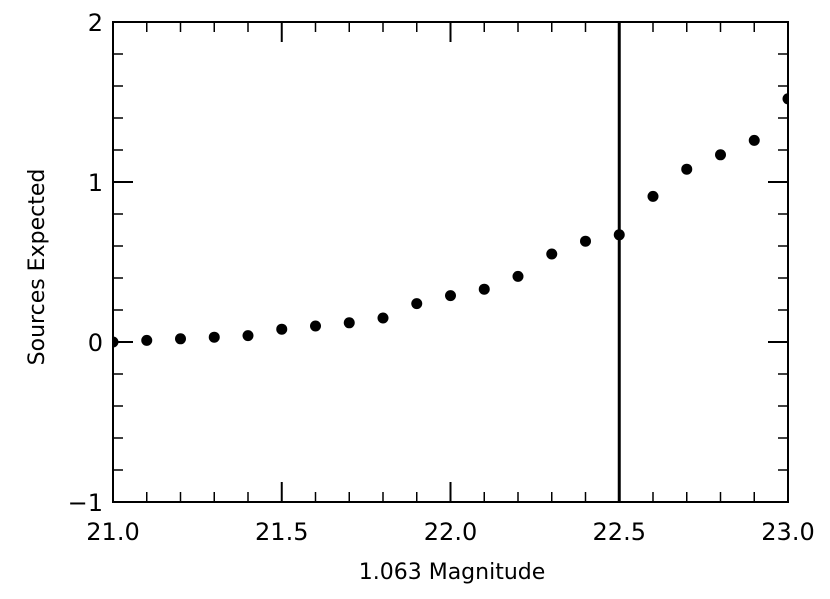 The image size is (830, 599). I want to click on x-tick-label: 21.0, so click(112, 532).